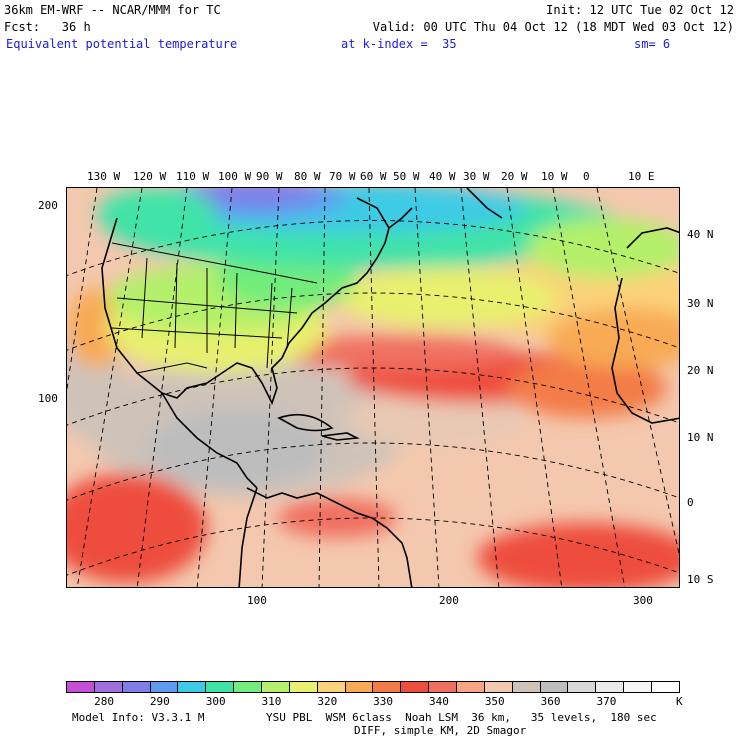 Image resolution: width=740 pixels, height=740 pixels. What do you see at coordinates (641, 176) in the screenshot?
I see `longitude-label: 10 E` at bounding box center [641, 176].